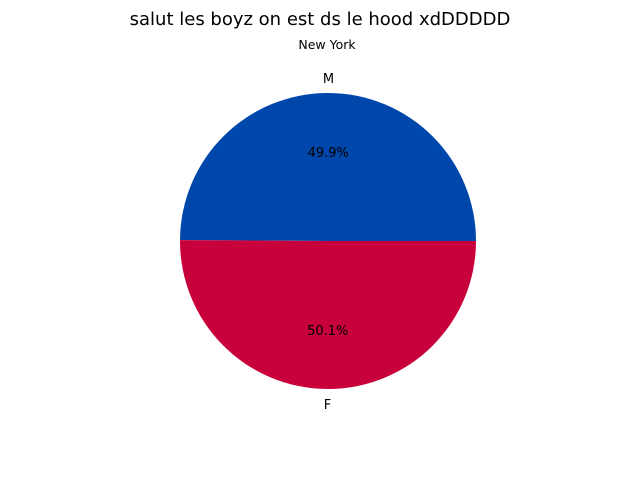  Describe the element at coordinates (328, 79) in the screenshot. I see `slice-label-m: M` at that location.